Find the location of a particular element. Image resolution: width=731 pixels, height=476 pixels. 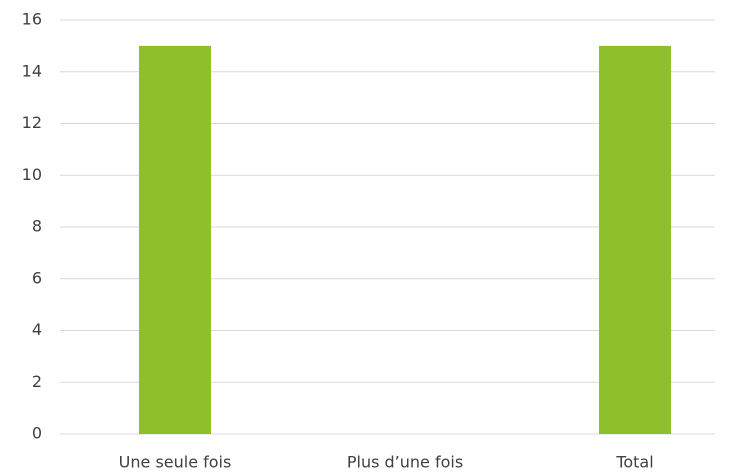

y-tick-label: 2 is located at coordinates (37, 381).